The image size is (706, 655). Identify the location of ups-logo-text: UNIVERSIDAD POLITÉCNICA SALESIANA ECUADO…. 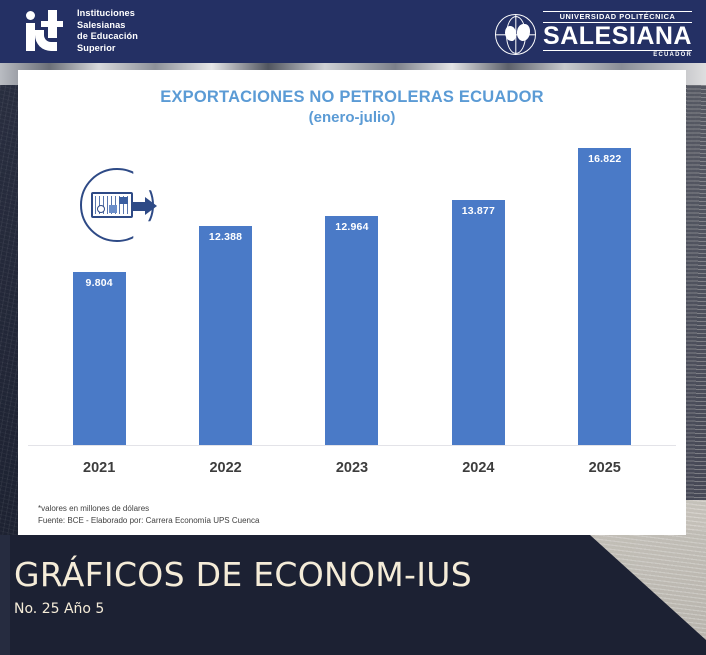
(617, 34).